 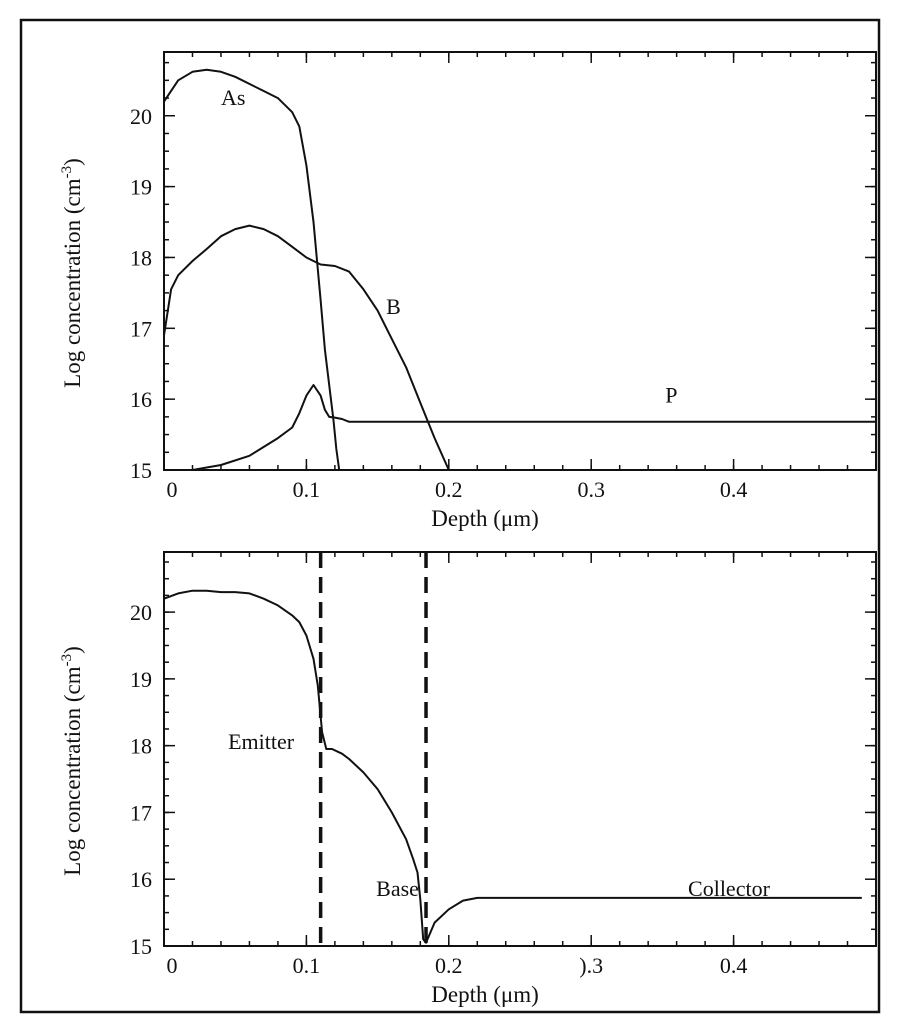 What do you see at coordinates (671, 395) in the screenshot?
I see `top-annotation-p: P` at bounding box center [671, 395].